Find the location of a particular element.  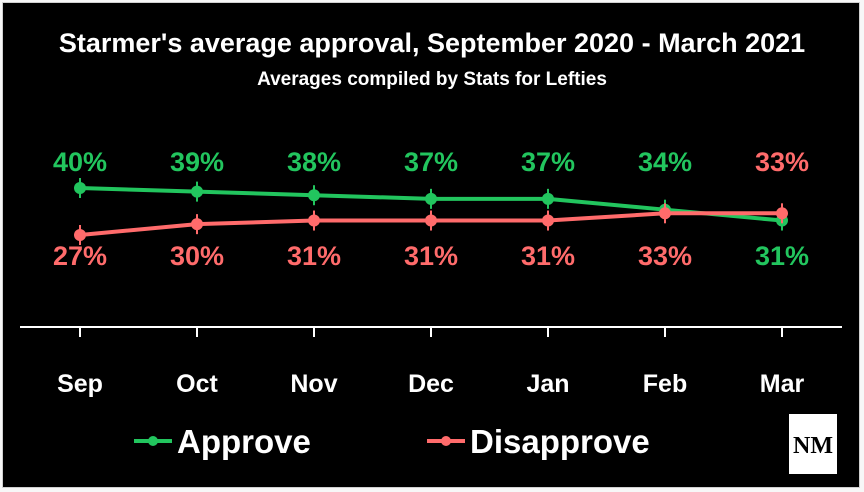

legend-item-approve: Approve is located at coordinates (222, 441).